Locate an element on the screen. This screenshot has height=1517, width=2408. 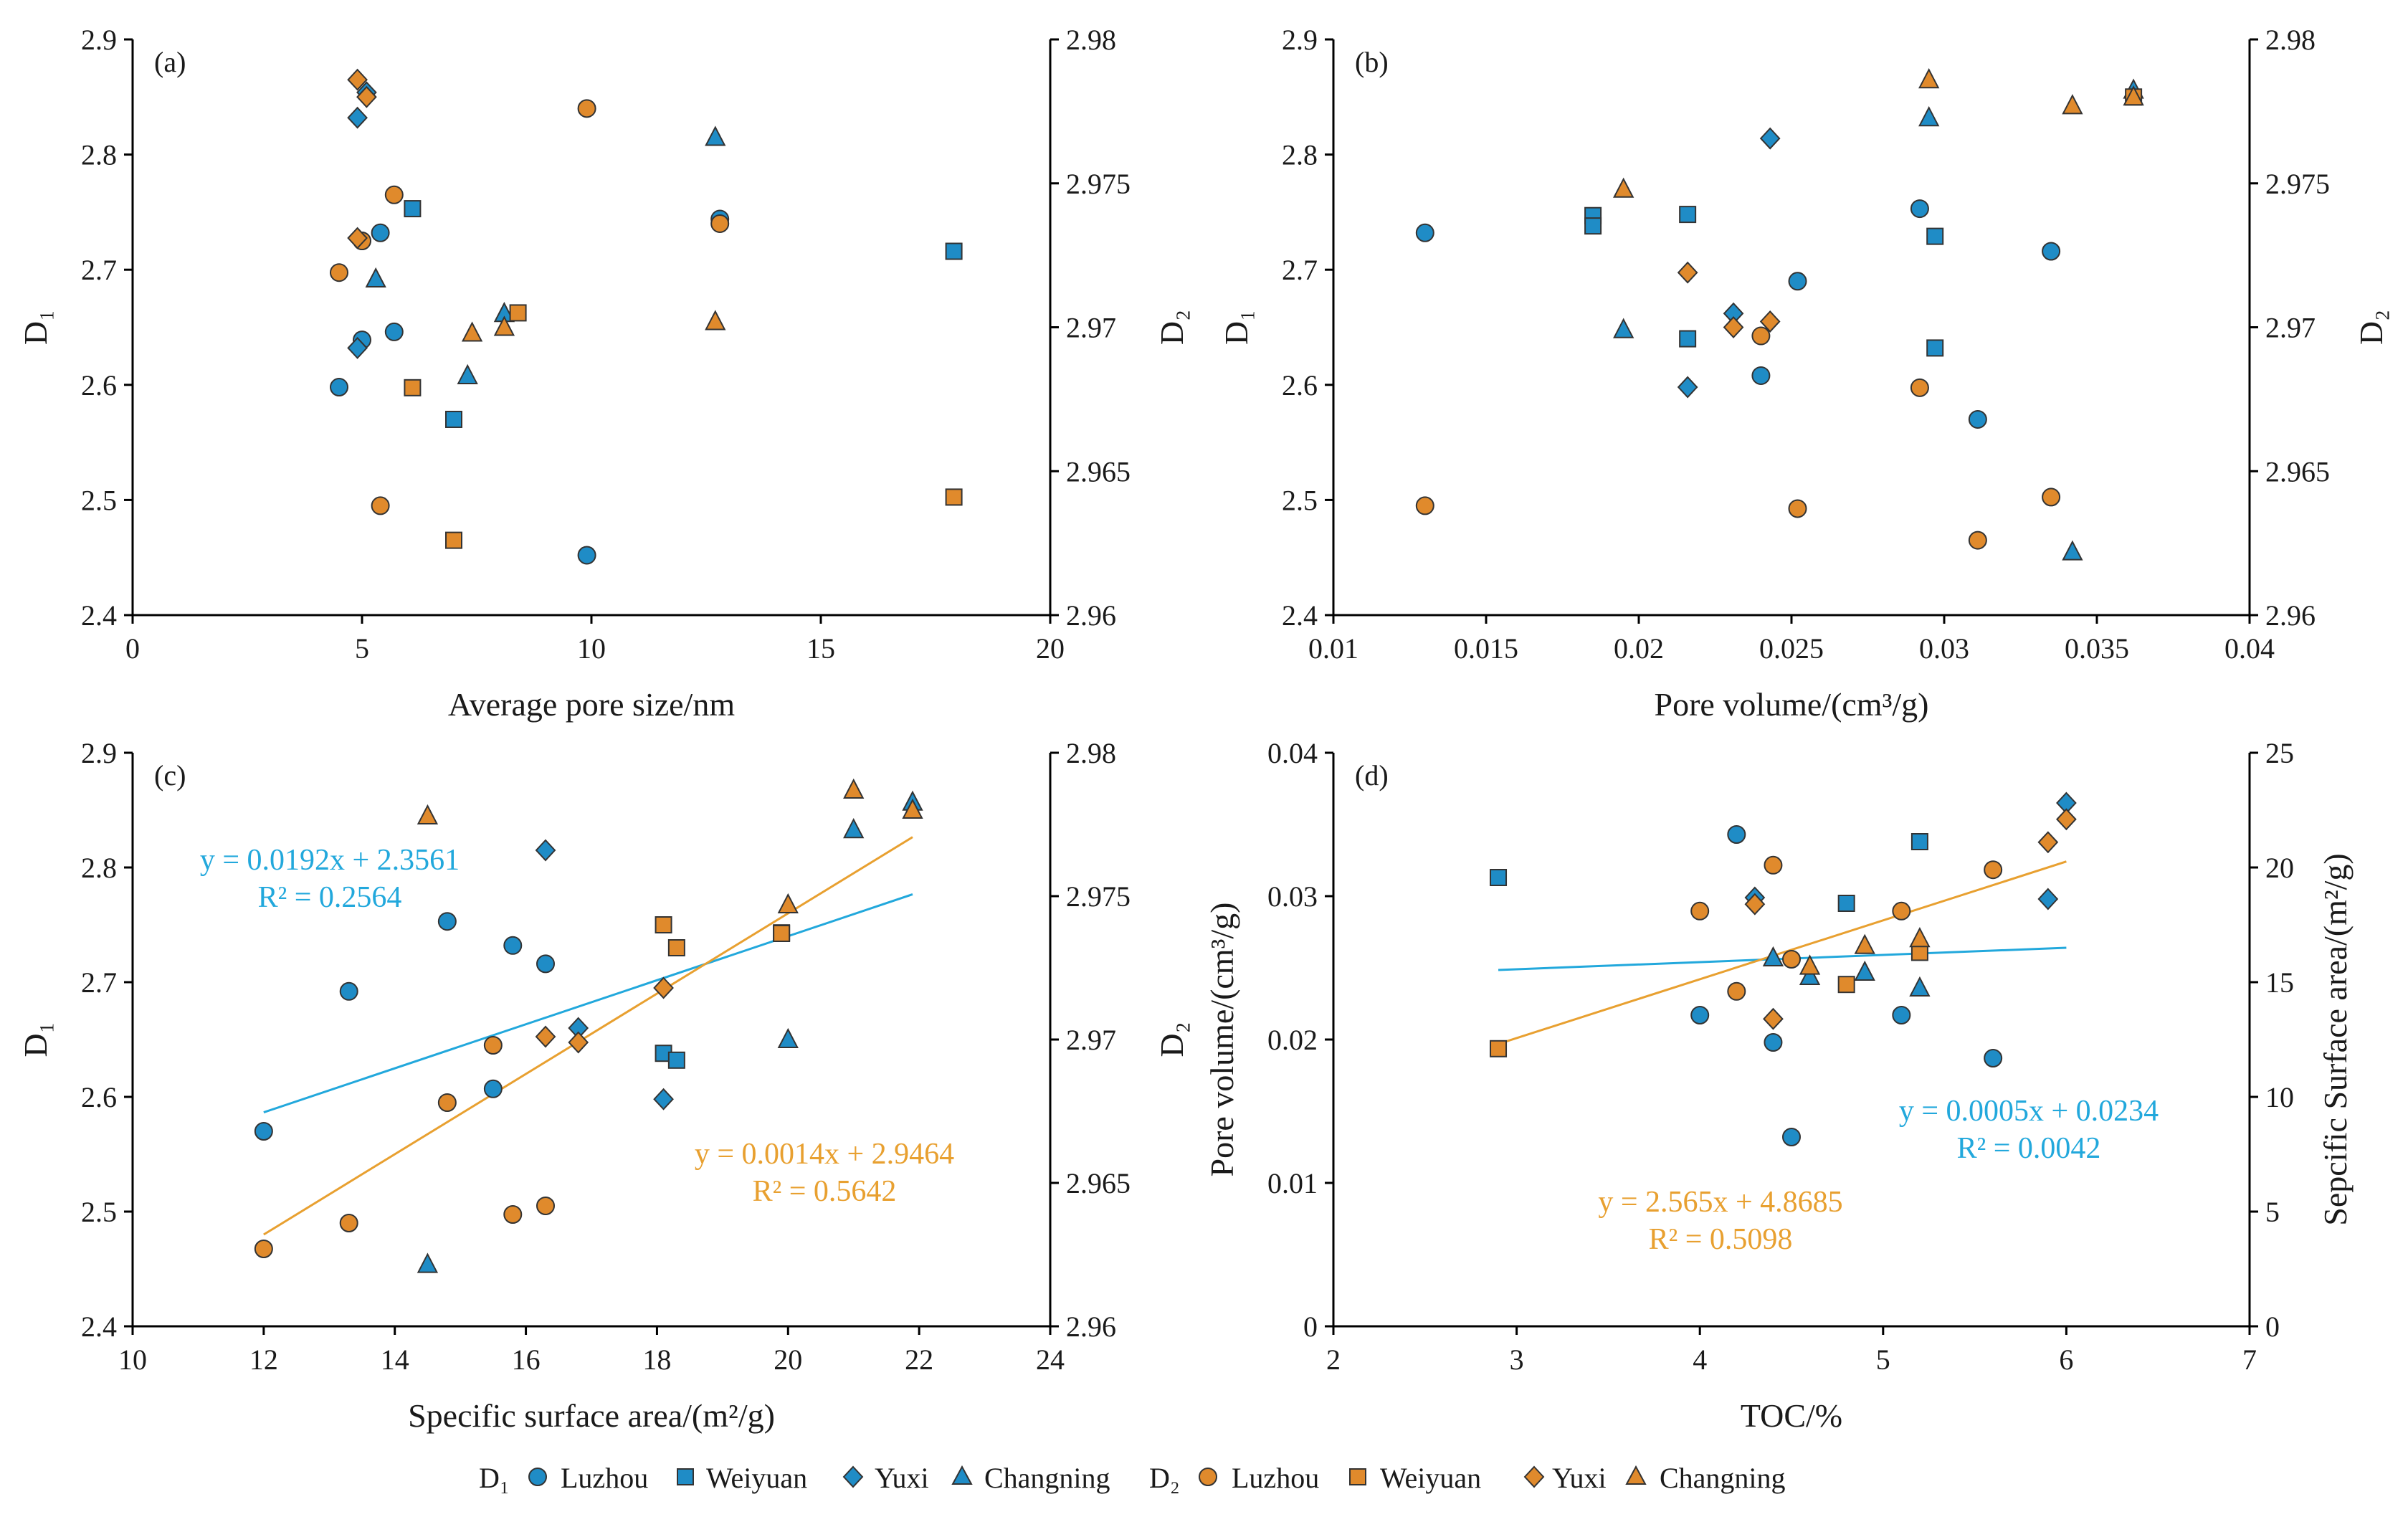
trendline-y2 is located at coordinates (588, 1036).